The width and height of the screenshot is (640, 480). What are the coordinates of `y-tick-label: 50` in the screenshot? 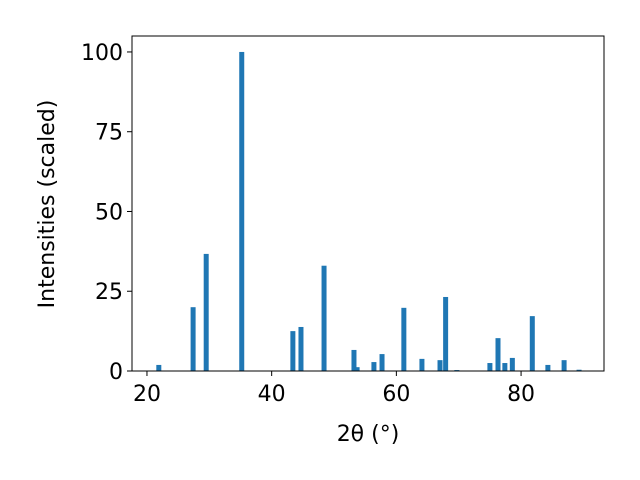 It's located at (109, 212).